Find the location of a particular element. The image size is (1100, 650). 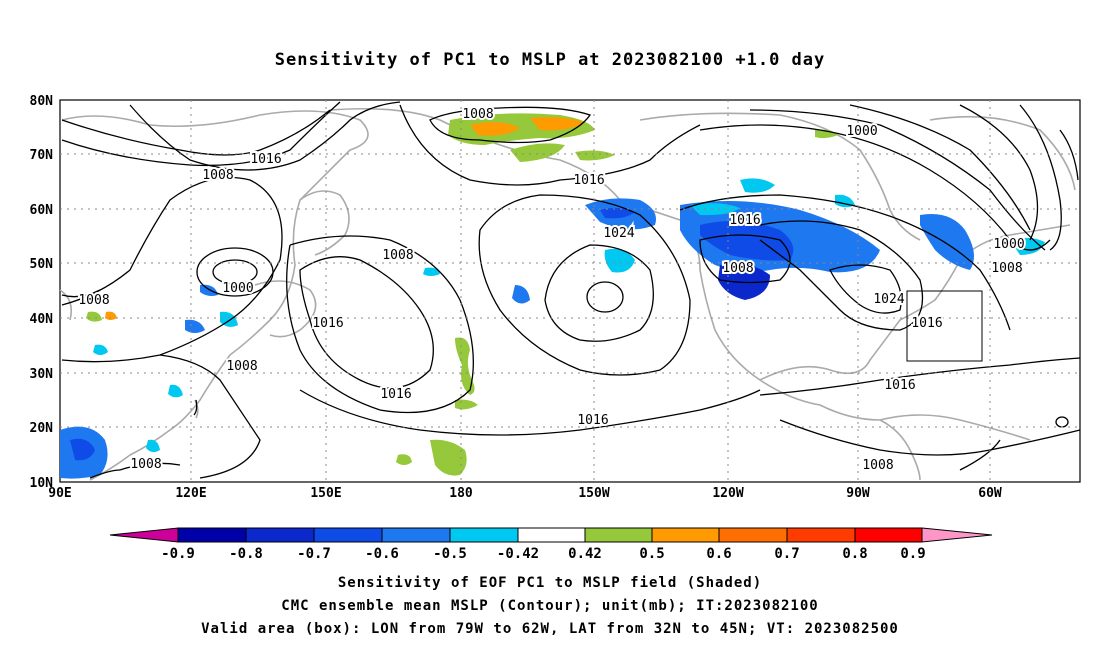

lat-label: 70N is located at coordinates (42, 155).